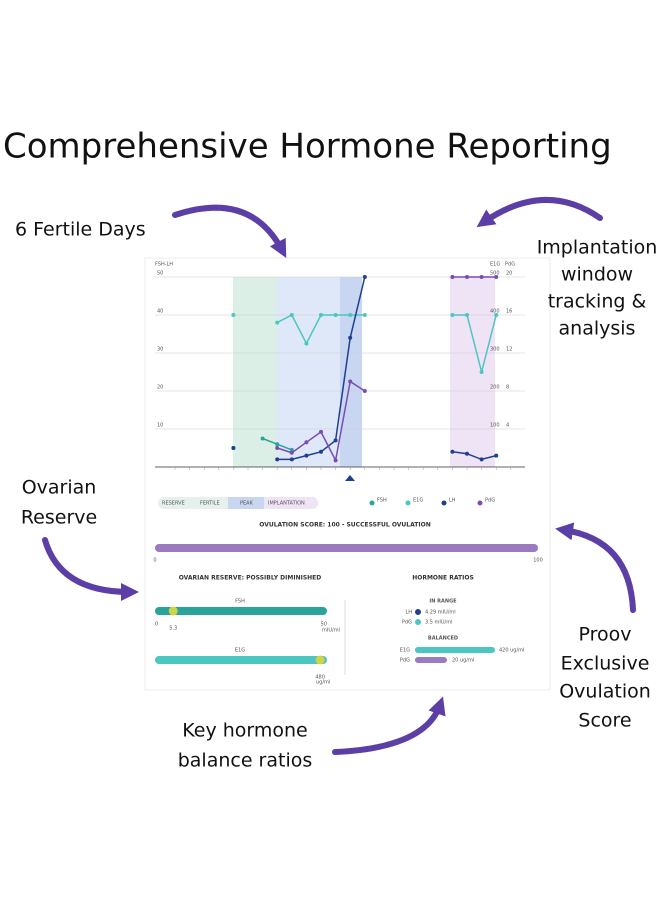 This screenshot has width=660, height=900. What do you see at coordinates (509, 274) in the screenshot?
I see `y3-tick-label: 20` at bounding box center [509, 274].